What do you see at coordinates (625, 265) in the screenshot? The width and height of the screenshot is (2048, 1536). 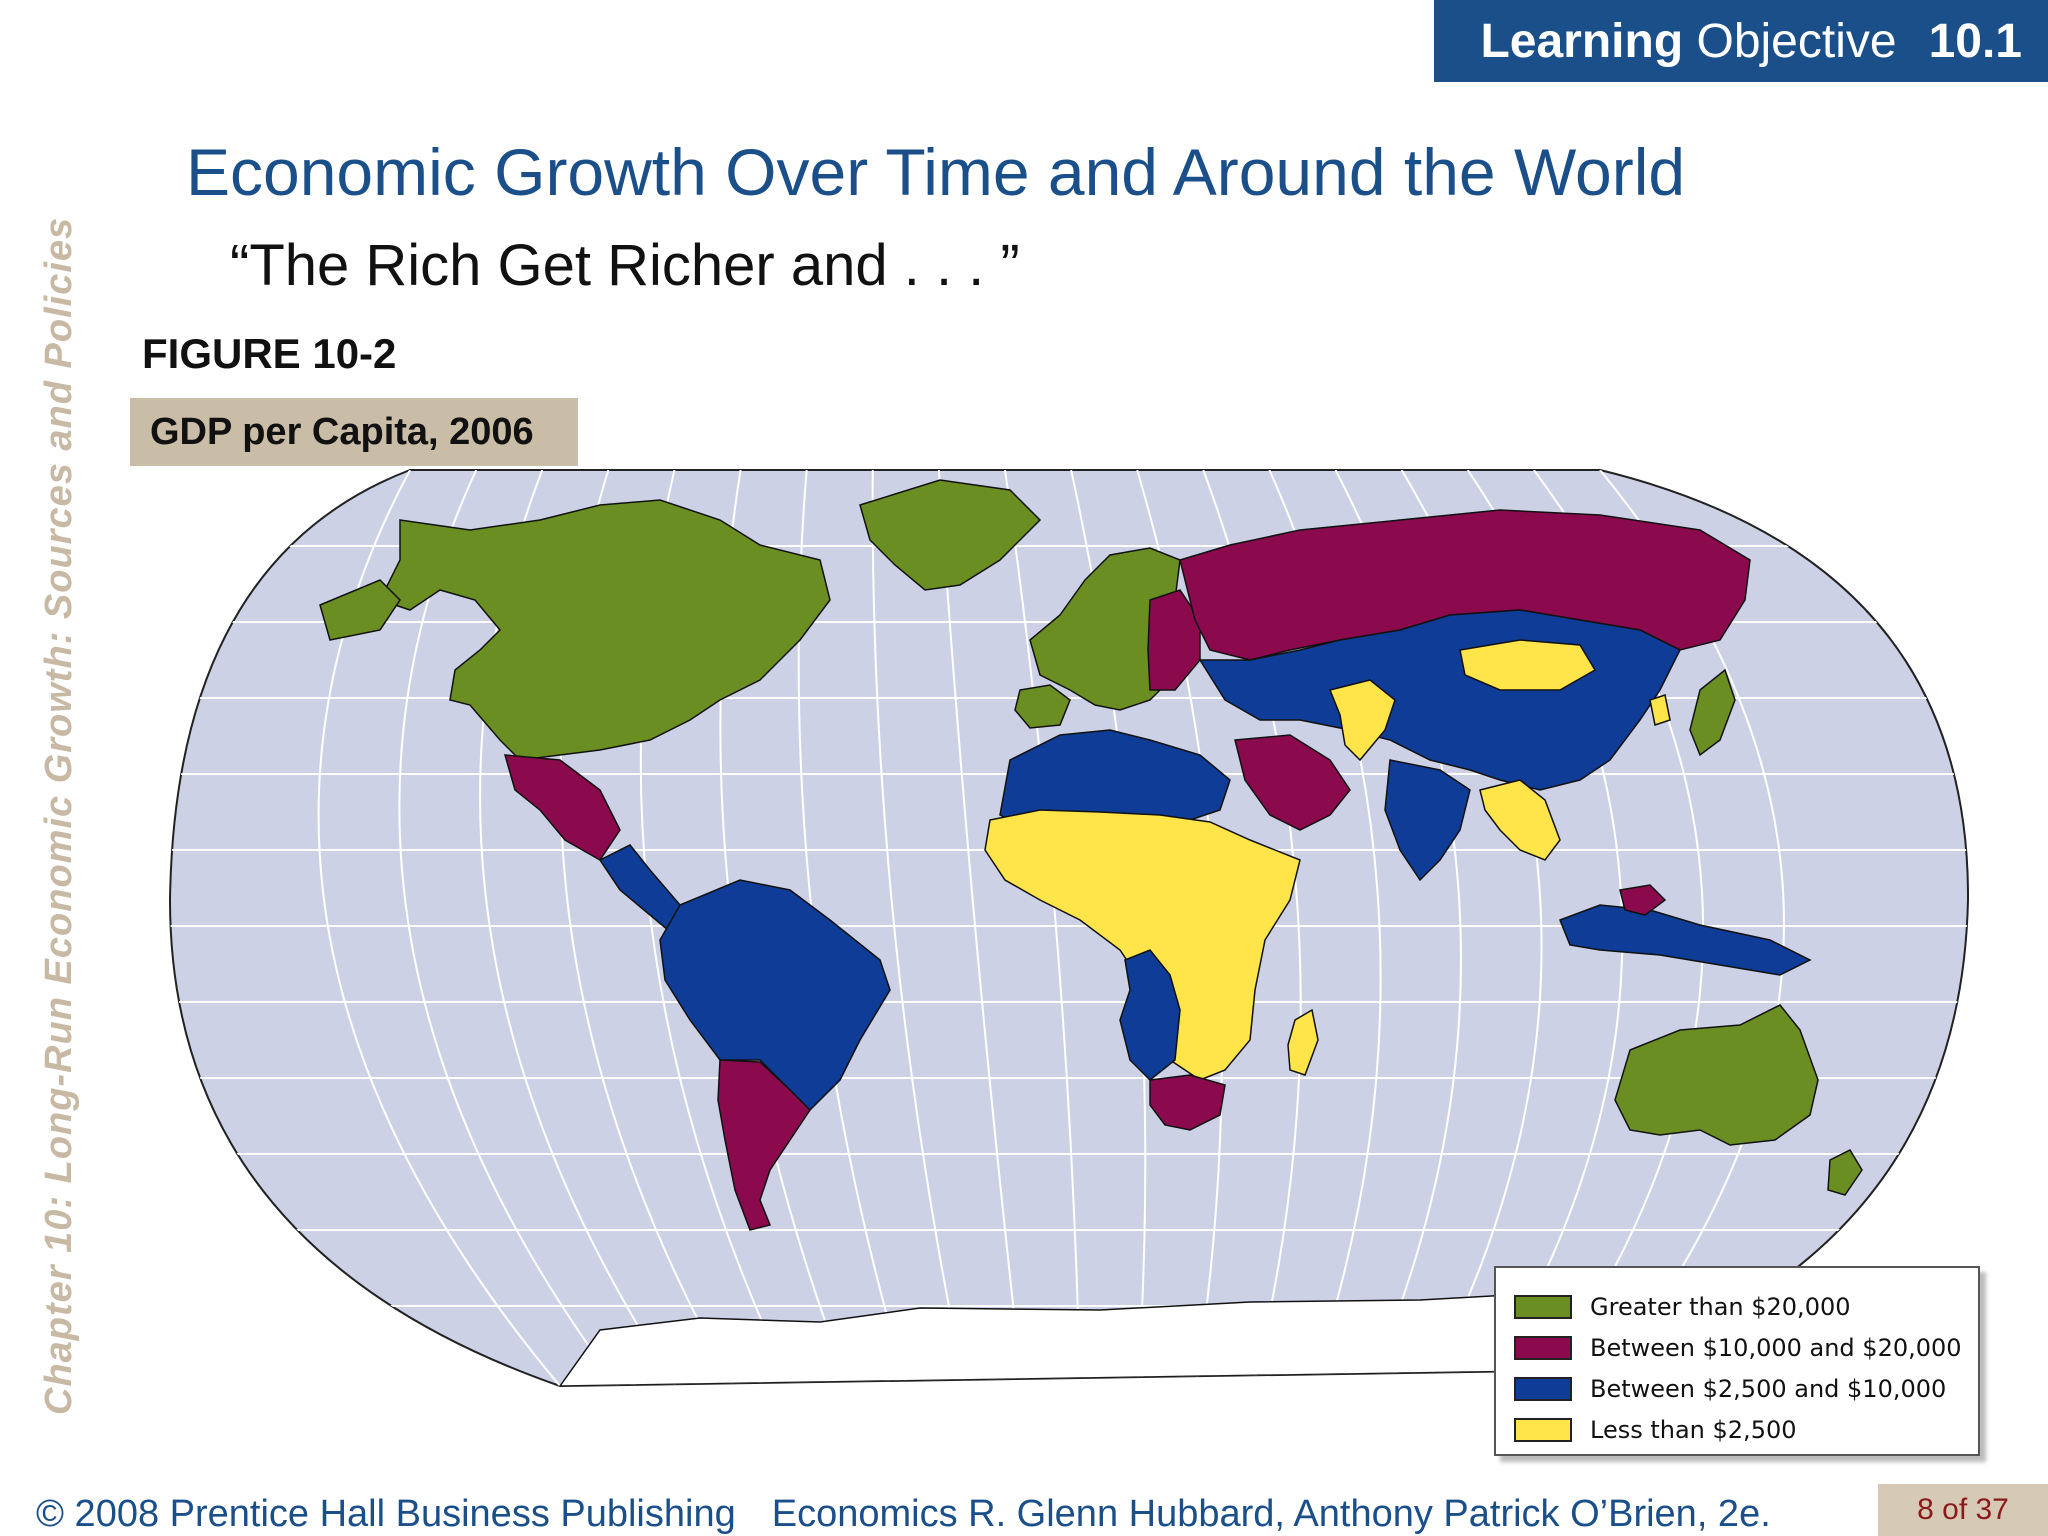 I see `slide-subtitle: “The Rich Get Richer and . . . ”` at bounding box center [625, 265].